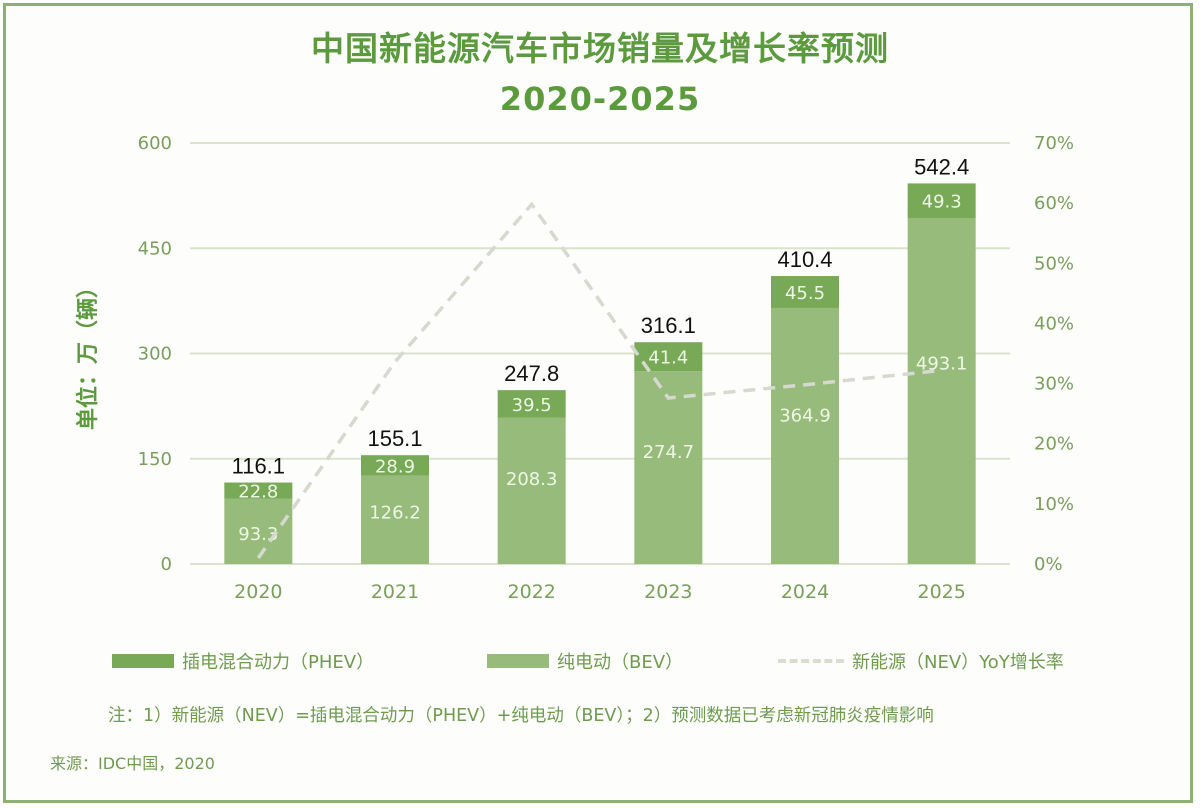 The width and height of the screenshot is (1200, 809). What do you see at coordinates (155, 143) in the screenshot?
I see `y-tick-label: 600` at bounding box center [155, 143].